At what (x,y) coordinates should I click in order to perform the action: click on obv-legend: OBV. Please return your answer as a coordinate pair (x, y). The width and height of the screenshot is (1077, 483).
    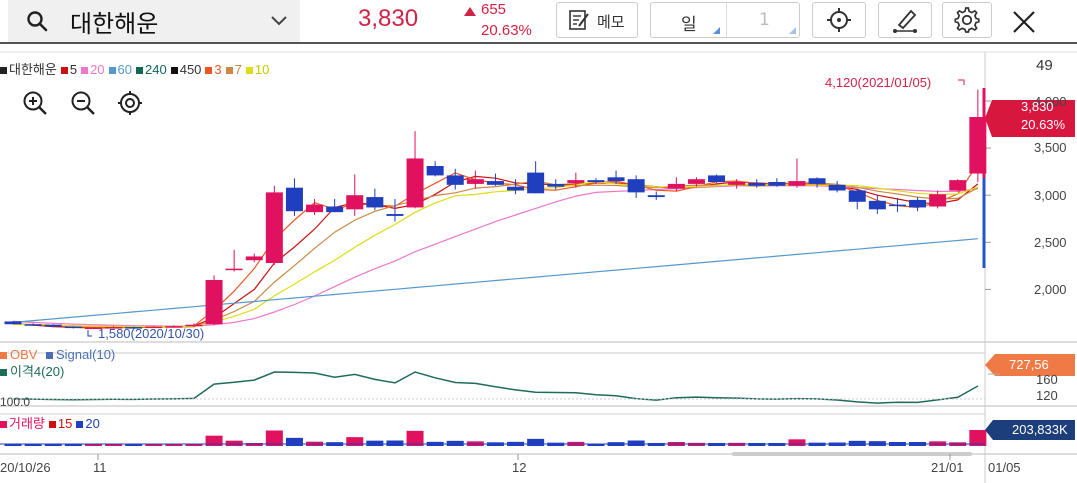
    Looking at the image, I should click on (18, 354).